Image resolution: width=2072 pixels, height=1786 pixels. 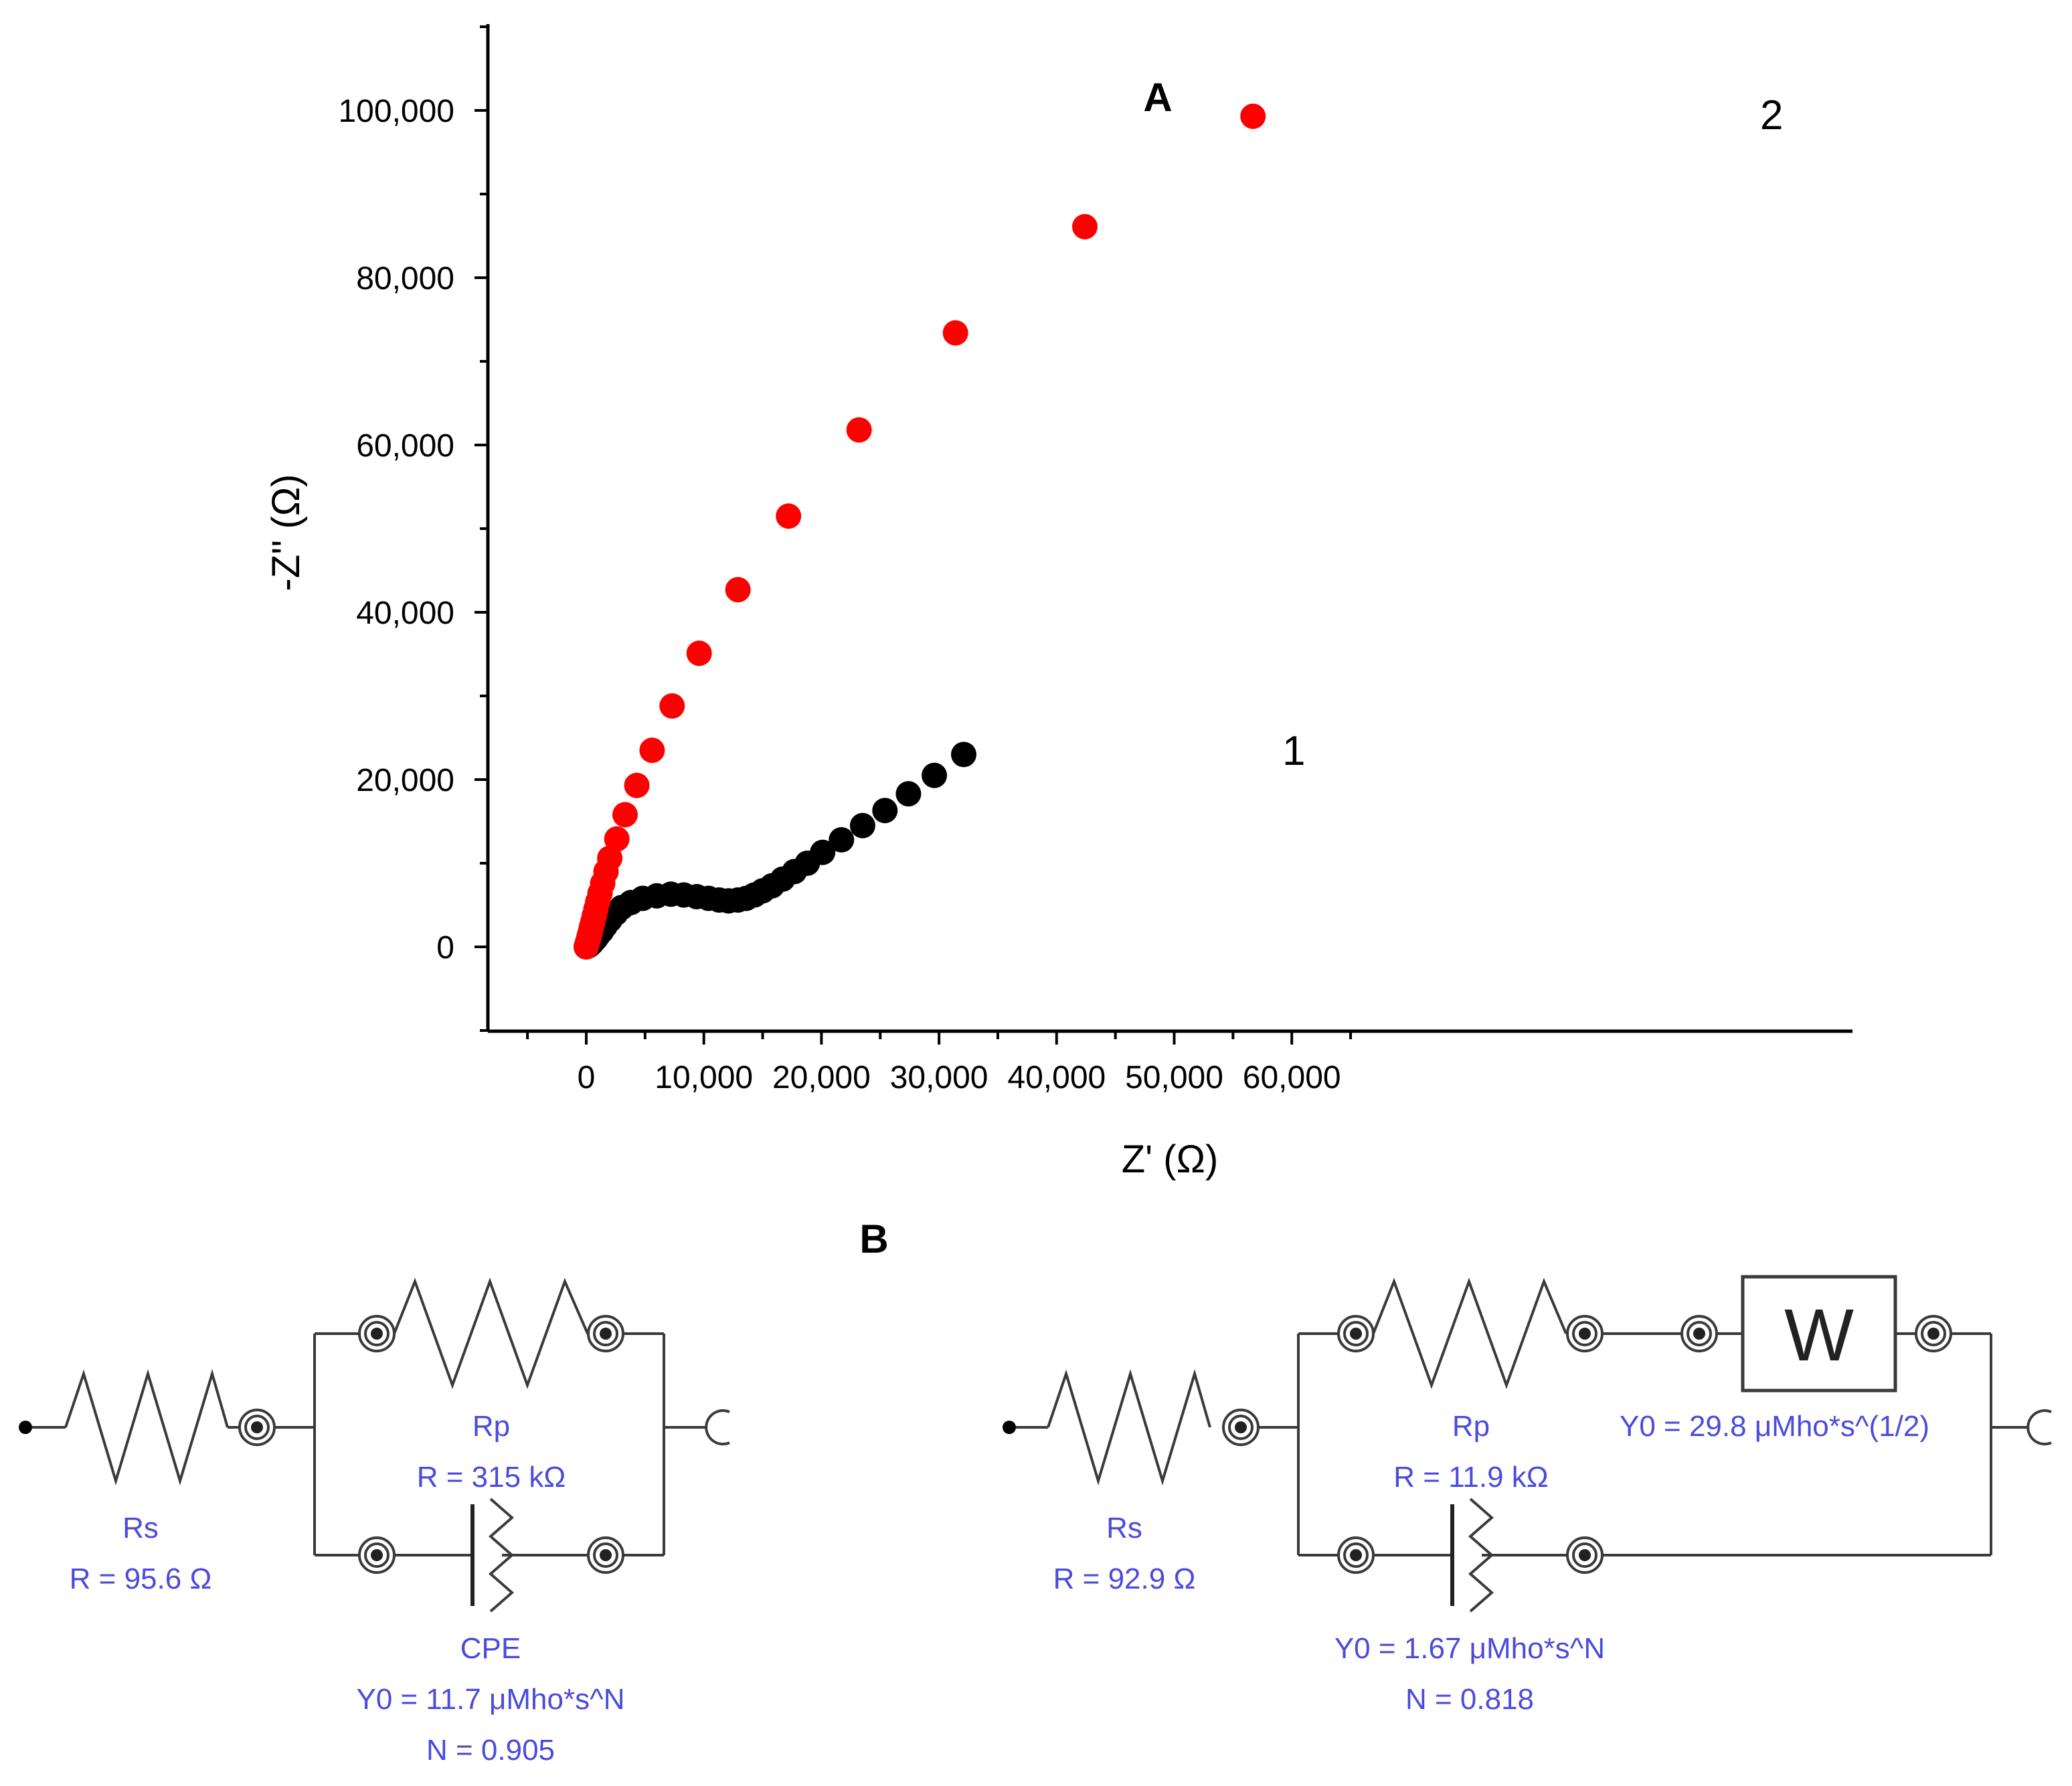 I want to click on panel-label-b: B, so click(x=873, y=1239).